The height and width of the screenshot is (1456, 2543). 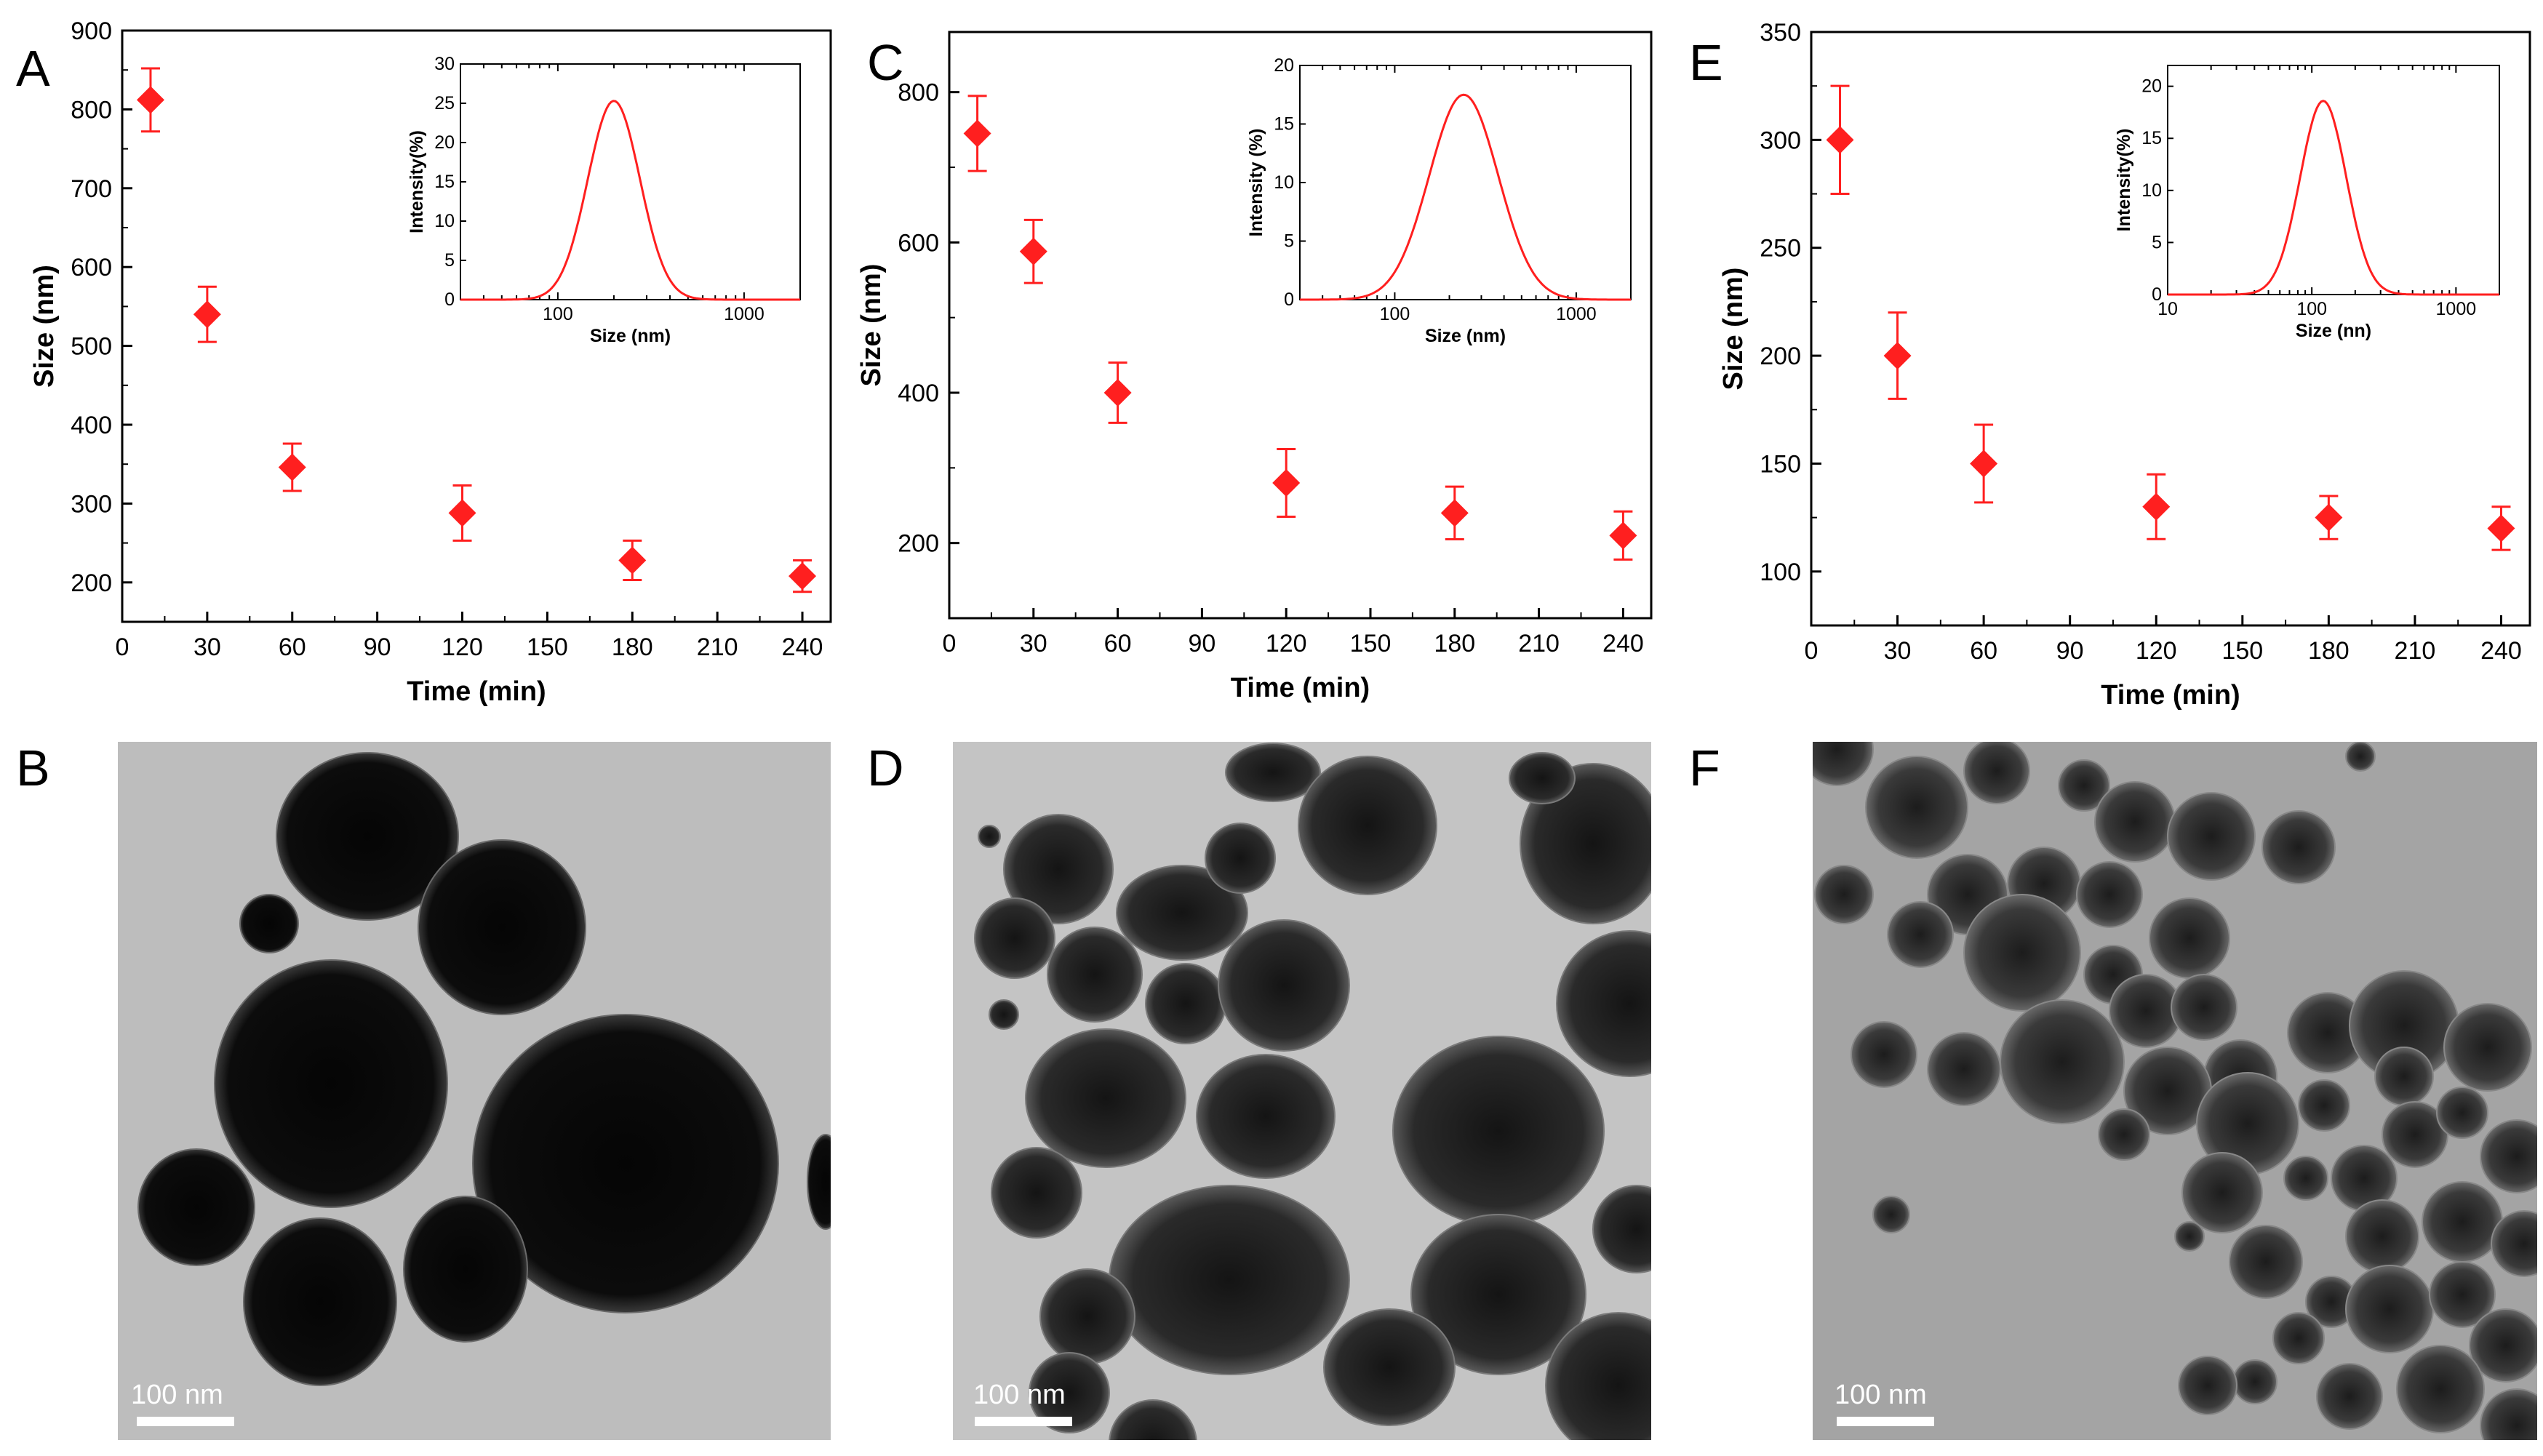 I want to click on x-tick-label: 120, so click(x=1286, y=643).